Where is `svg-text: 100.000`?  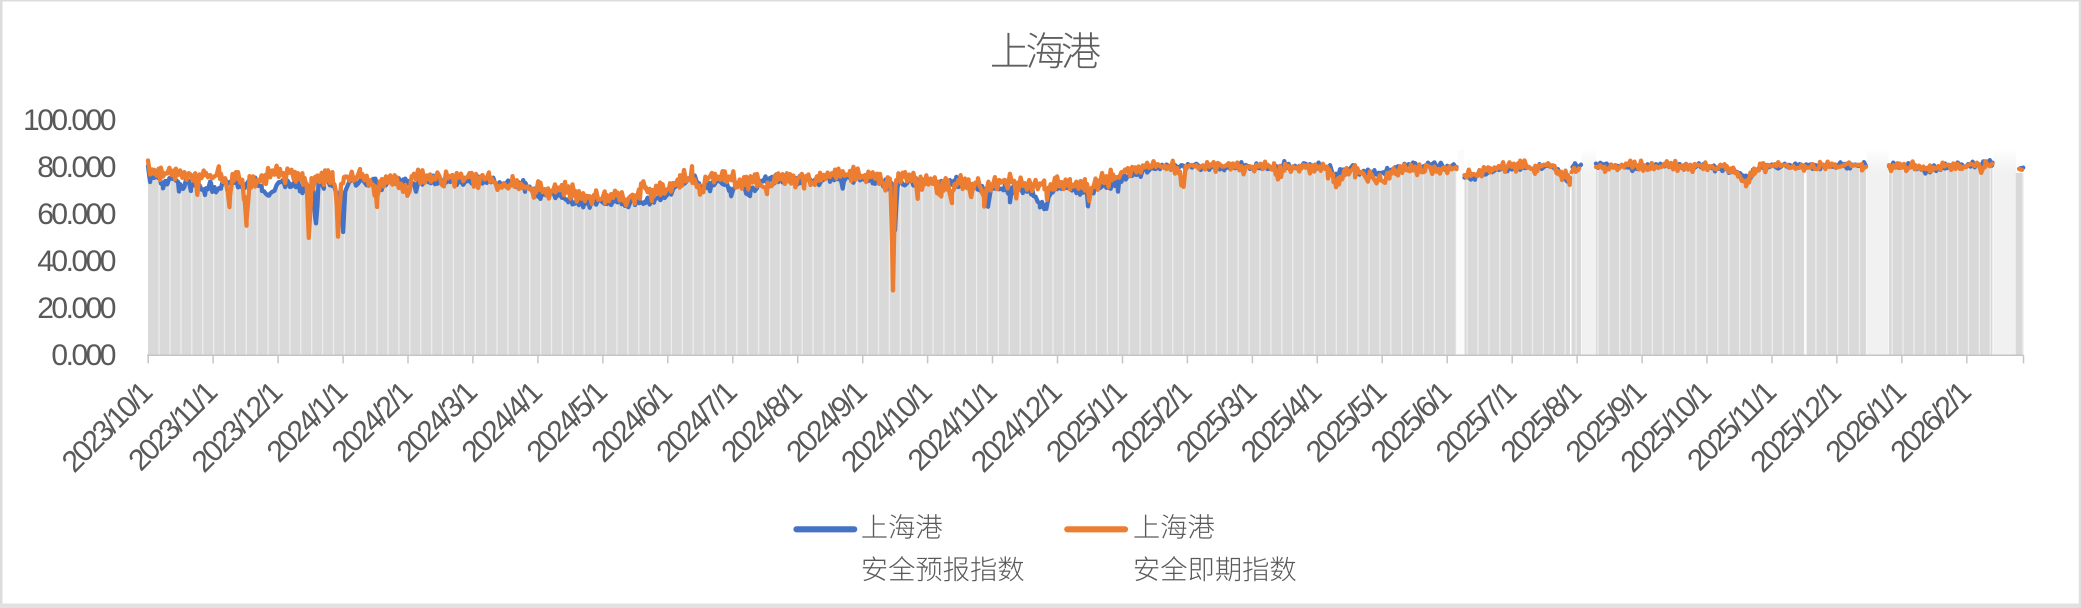 svg-text: 100.000 is located at coordinates (69, 120).